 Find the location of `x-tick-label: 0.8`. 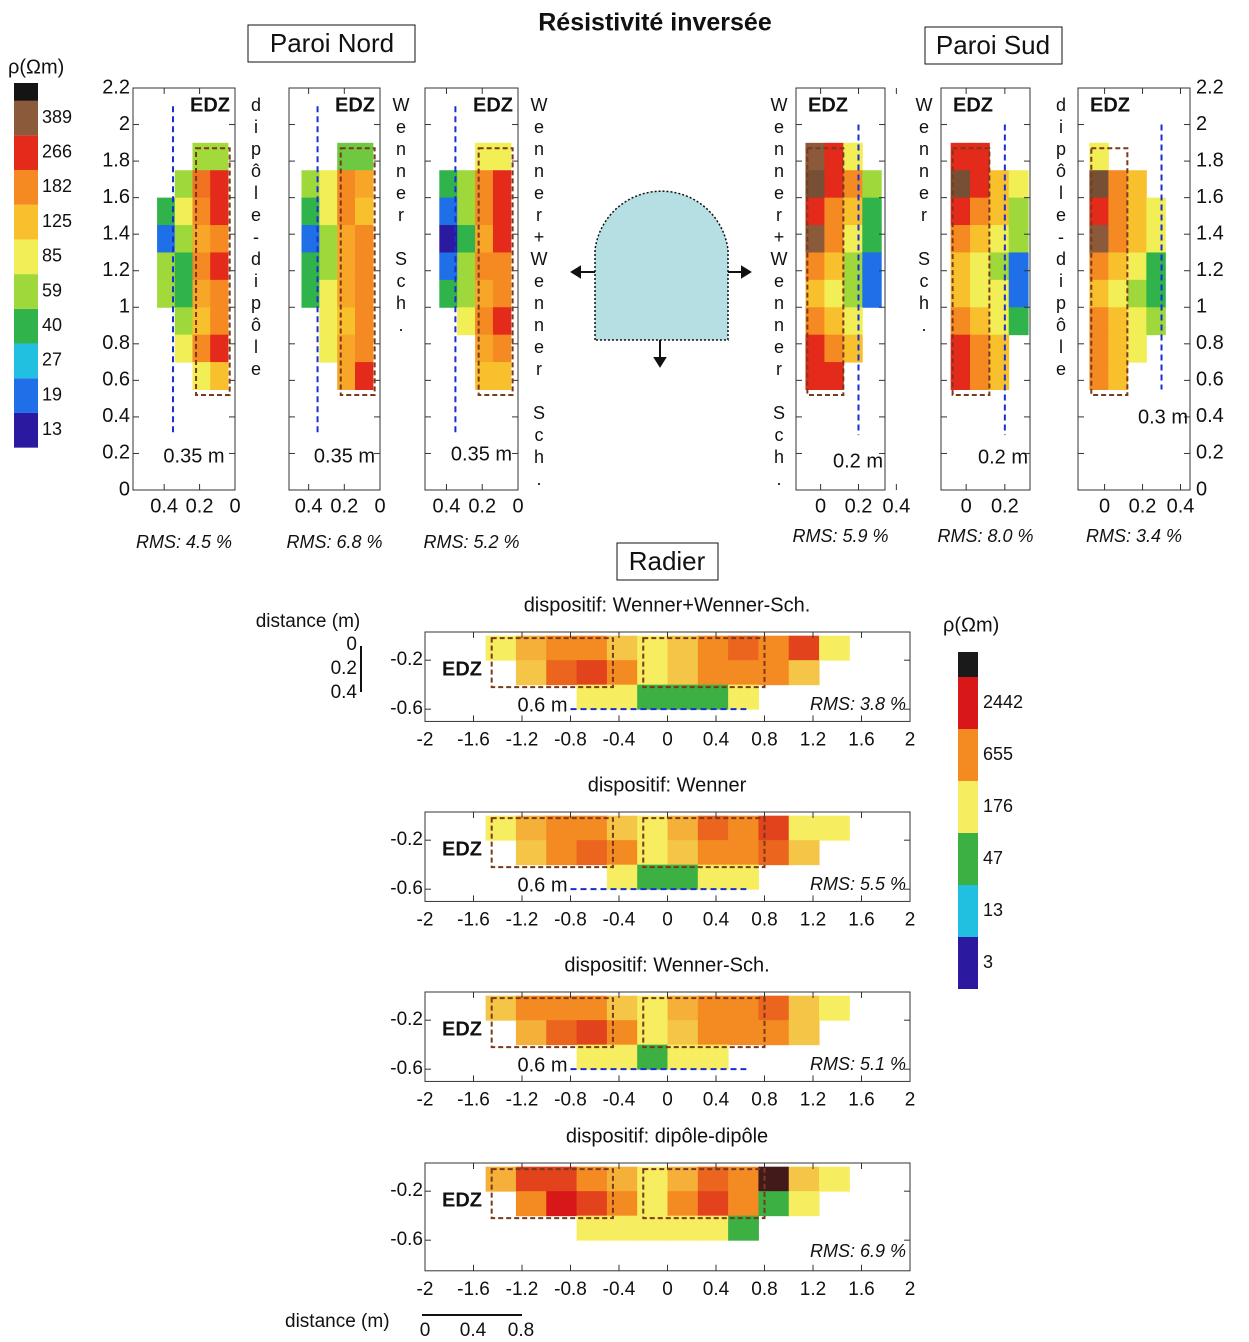

x-tick-label: 0.8 is located at coordinates (764, 739).